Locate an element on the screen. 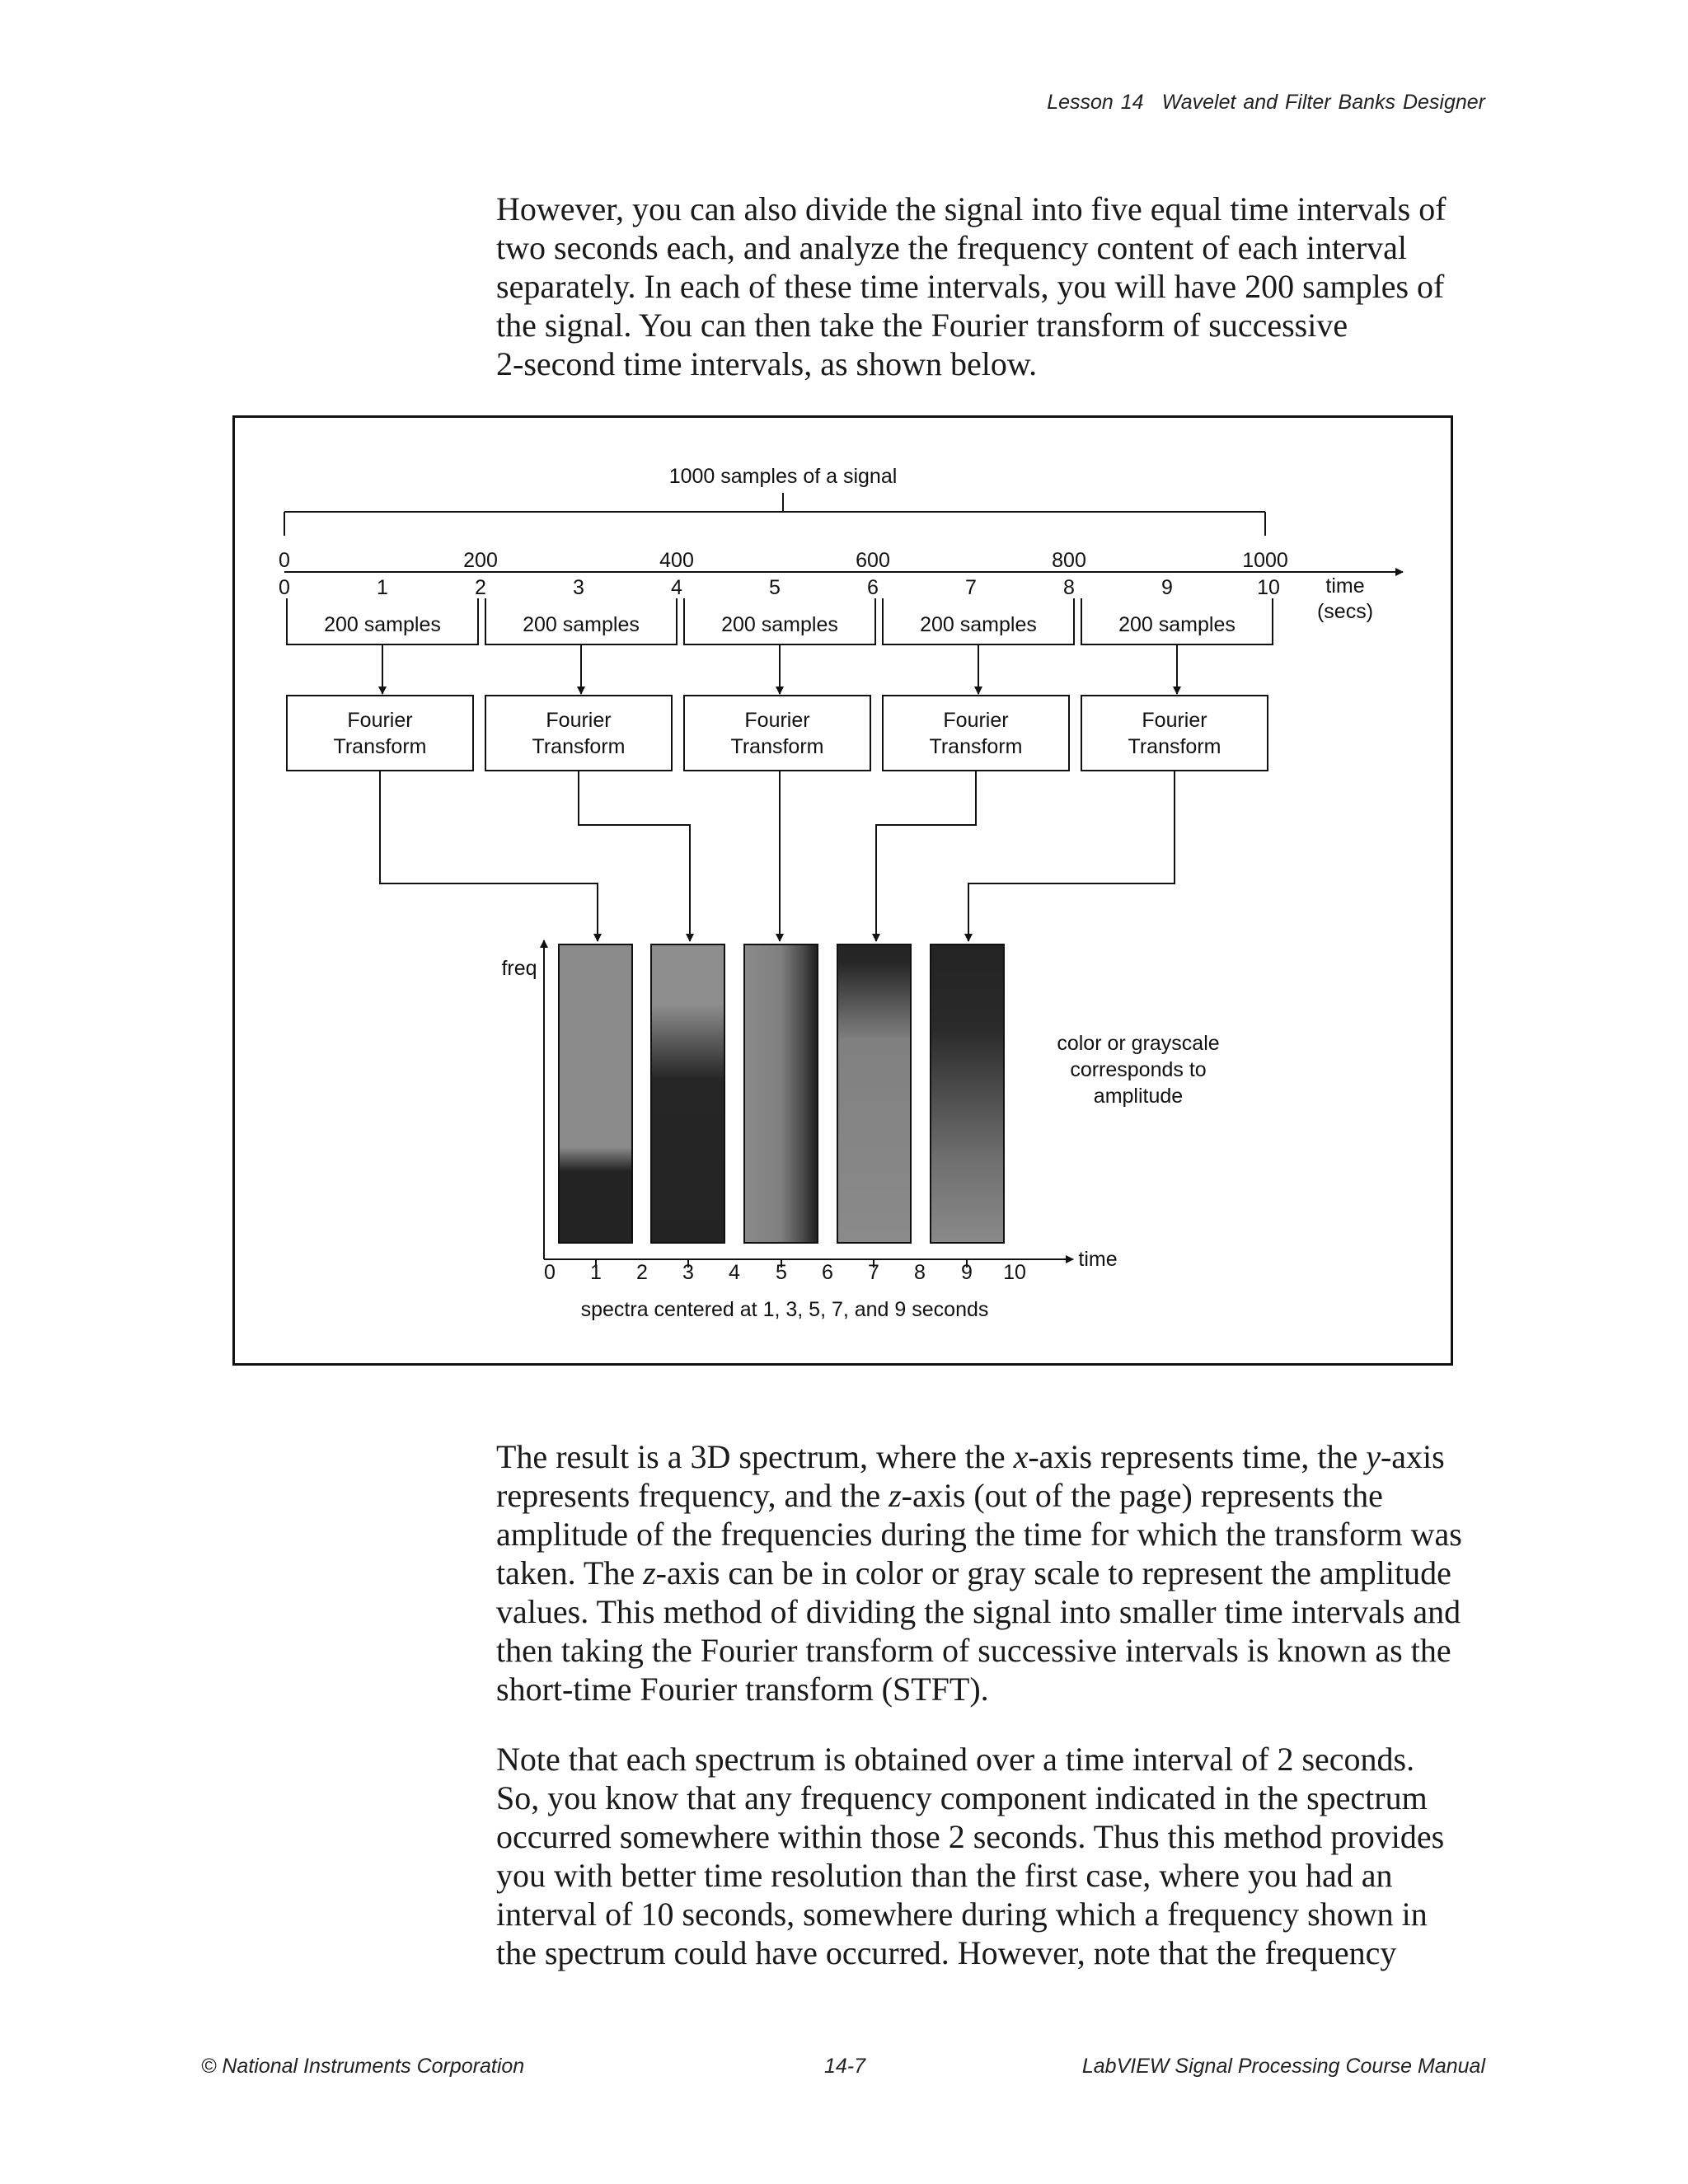 The image size is (1688, 2184). italic-var: x is located at coordinates (1021, 1456).